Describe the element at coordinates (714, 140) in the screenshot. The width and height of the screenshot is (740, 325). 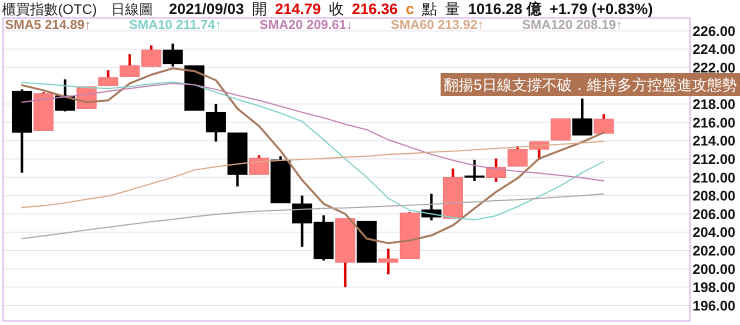
I see `y-tick-label: 214.00` at that location.